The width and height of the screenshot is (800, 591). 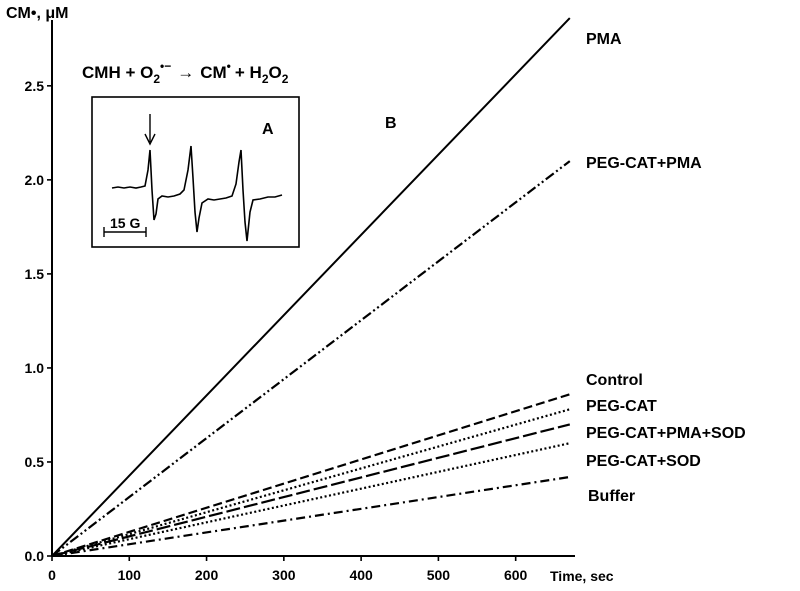 I want to click on series-label-peg-cat-pma: PEG-CAT+PMA, so click(x=644, y=163).